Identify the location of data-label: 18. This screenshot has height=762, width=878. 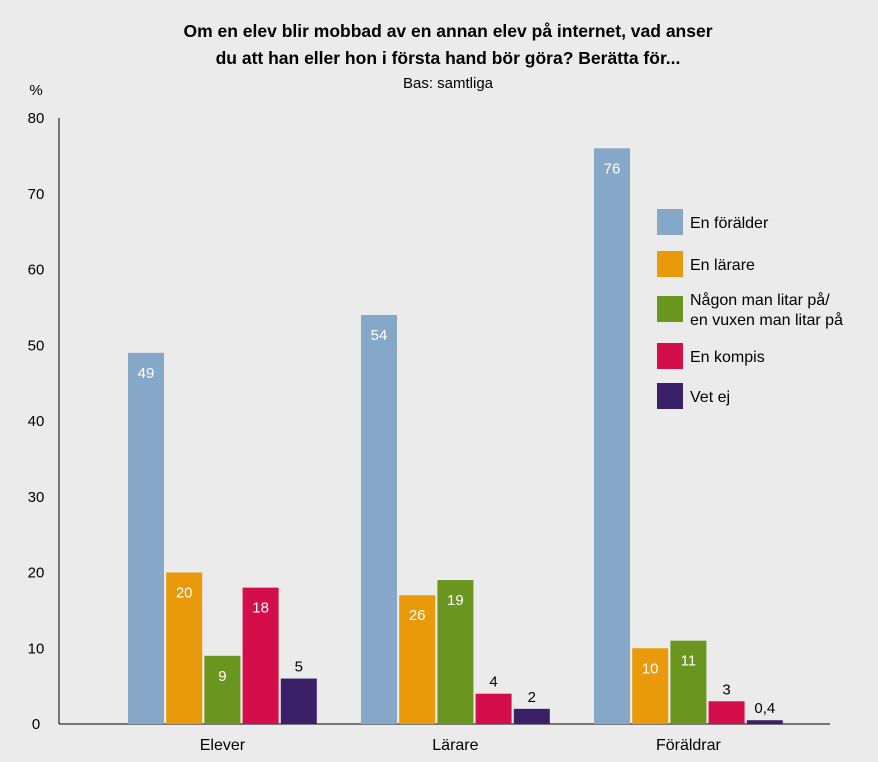
(260, 608).